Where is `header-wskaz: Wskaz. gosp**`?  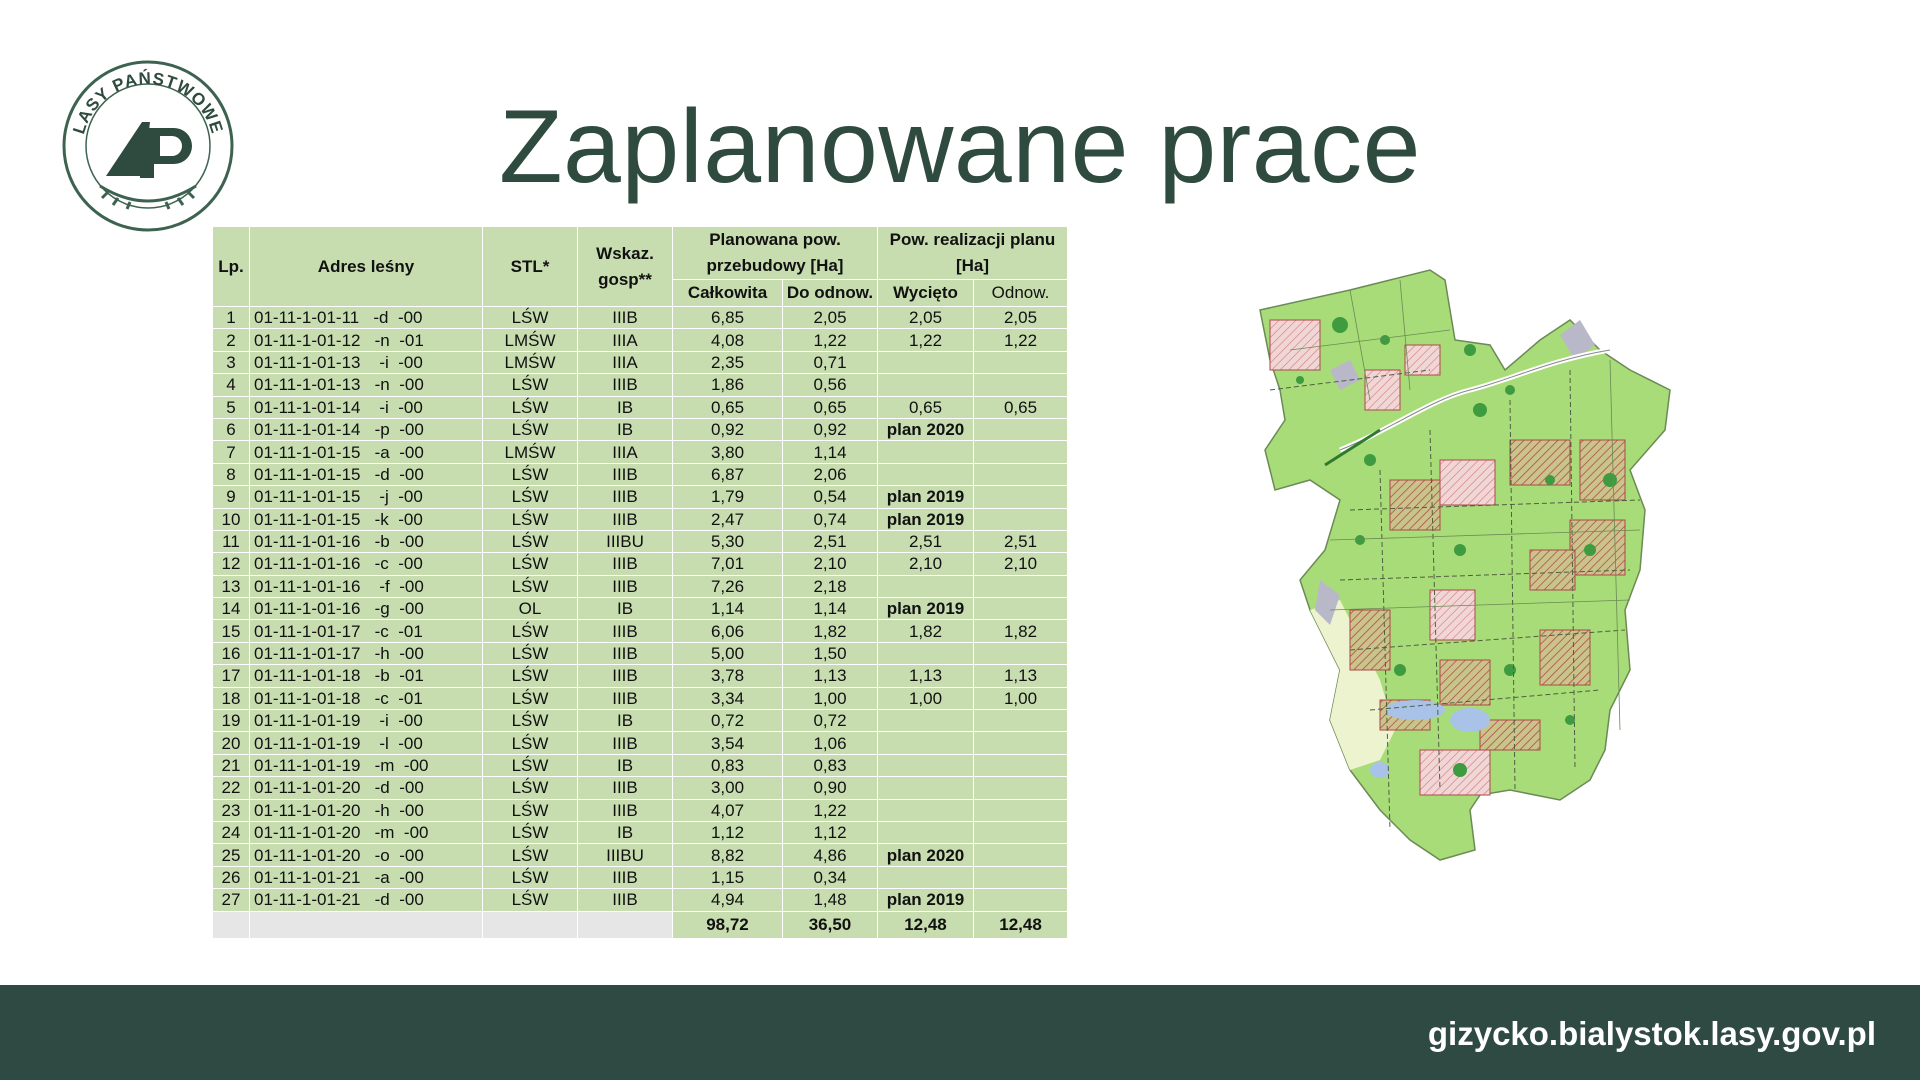 header-wskaz: Wskaz. gosp** is located at coordinates (625, 266).